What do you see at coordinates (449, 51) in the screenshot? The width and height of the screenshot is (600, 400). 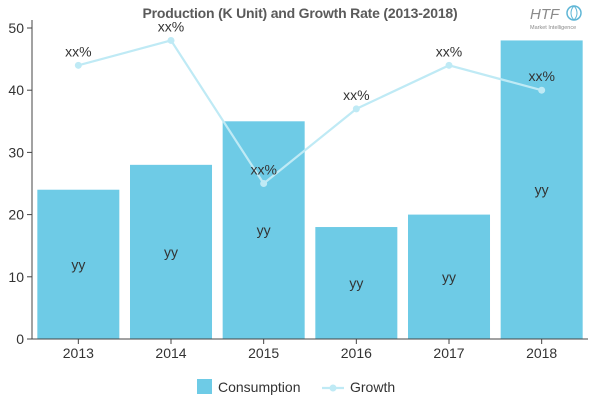 I see `growth-label-2017: xx%` at bounding box center [449, 51].